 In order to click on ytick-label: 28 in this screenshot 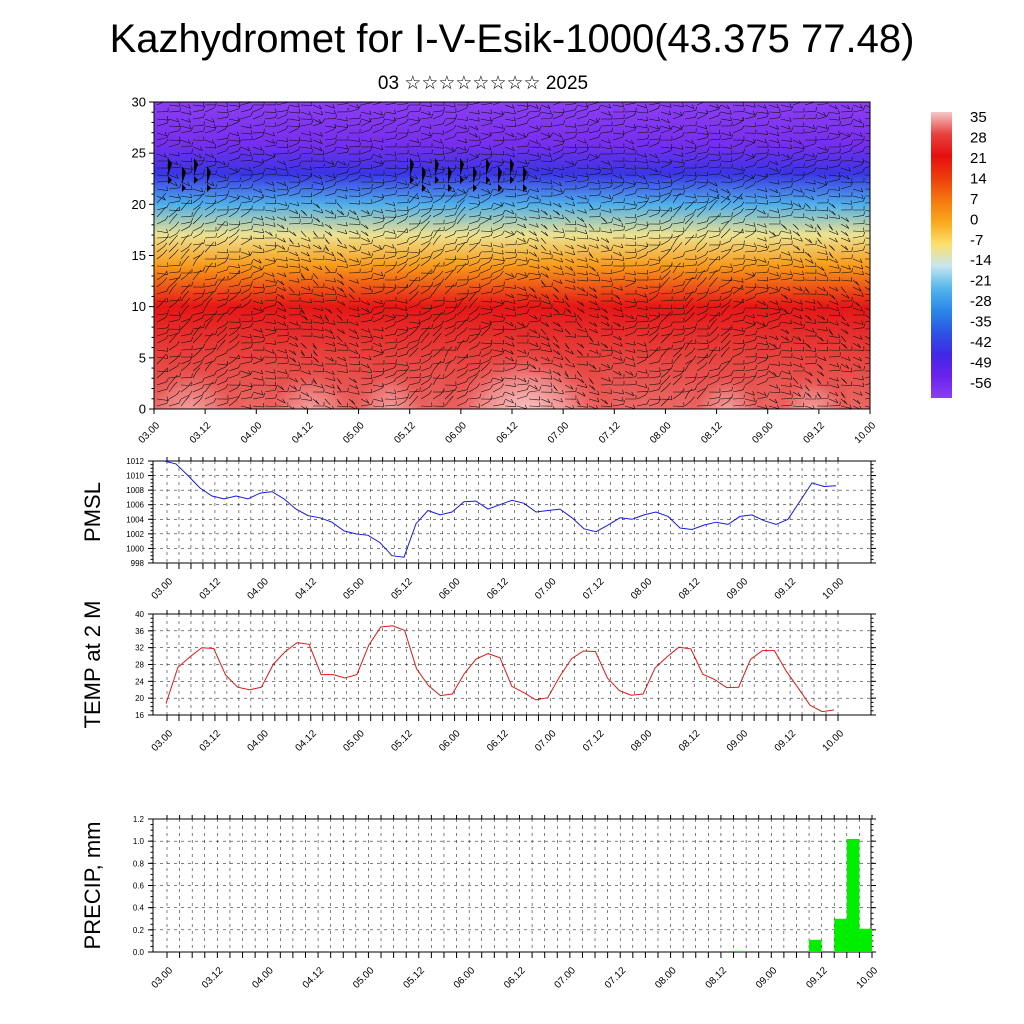, I will do `click(139, 665)`.